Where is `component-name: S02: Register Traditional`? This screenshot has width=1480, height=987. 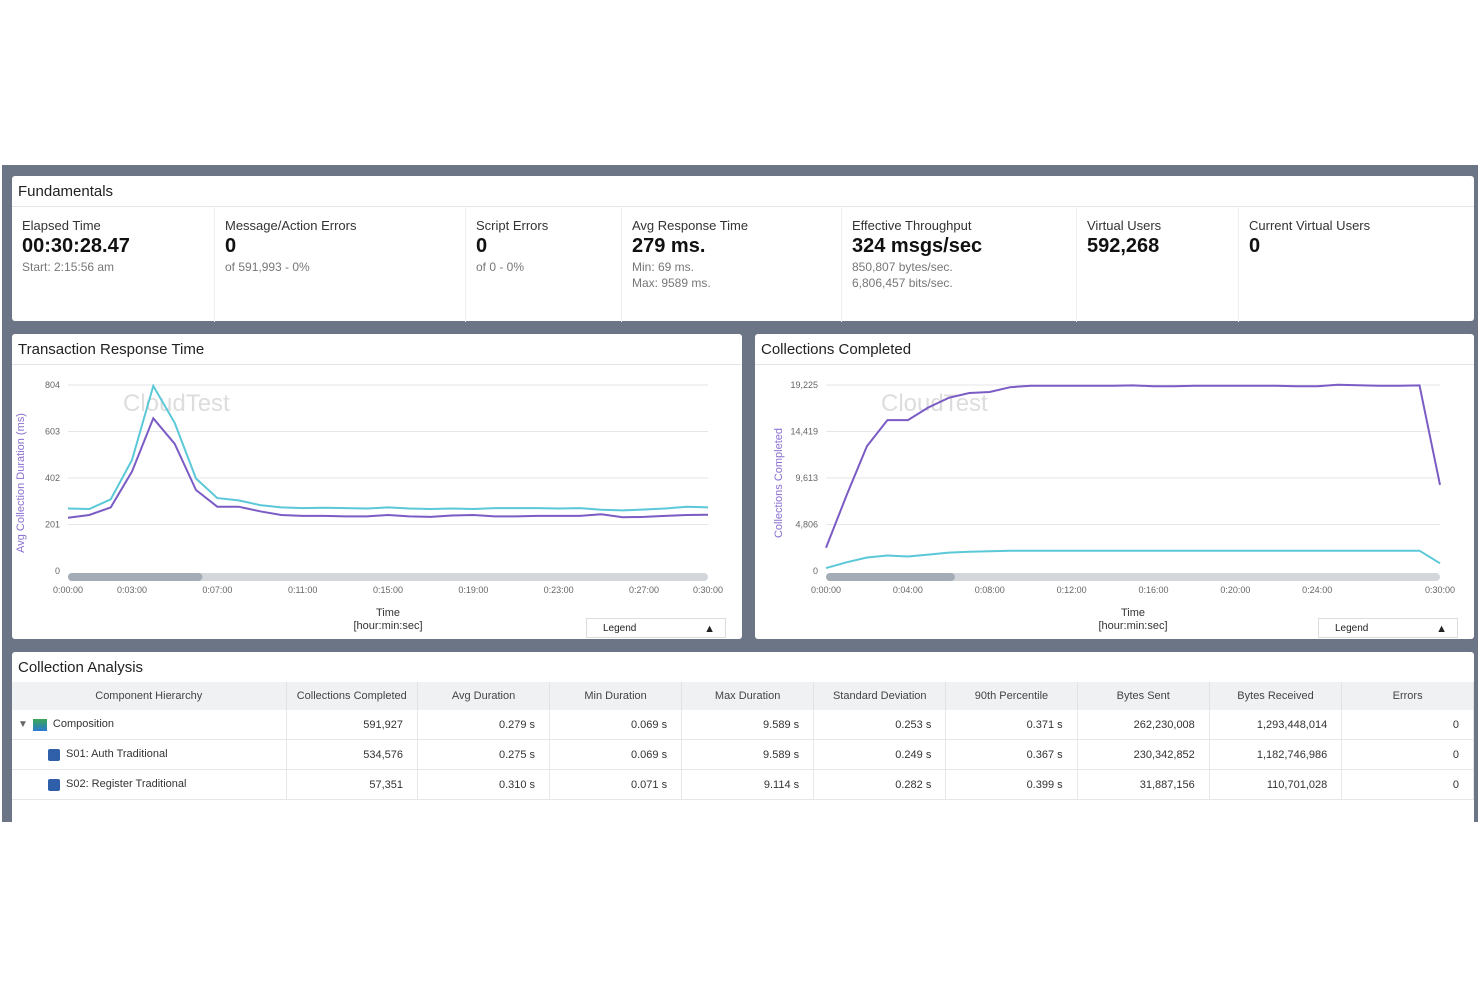 component-name: S02: Register Traditional is located at coordinates (126, 784).